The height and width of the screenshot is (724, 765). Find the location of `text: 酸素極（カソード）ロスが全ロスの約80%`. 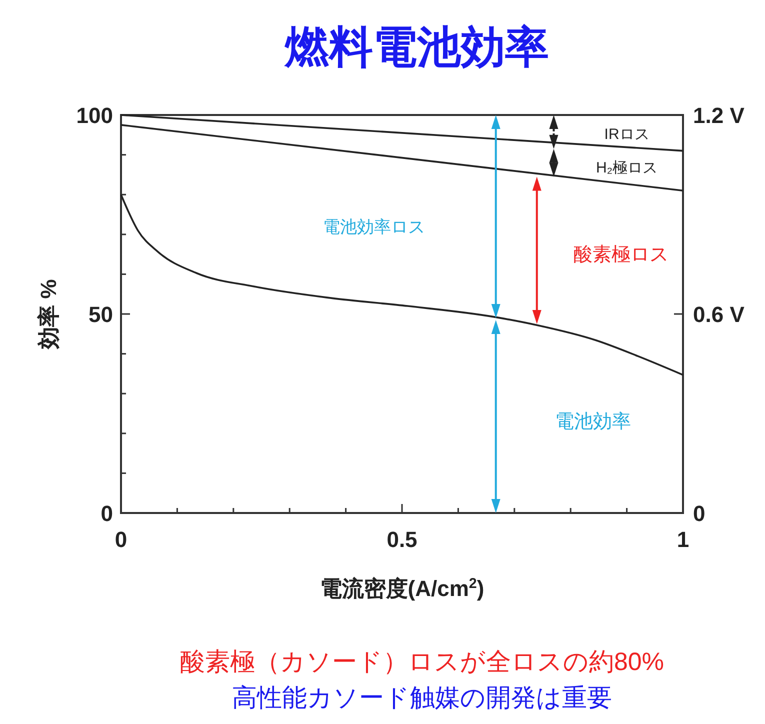

text: 酸素極（カソード）ロスが全ロスの約80% is located at coordinates (422, 662).